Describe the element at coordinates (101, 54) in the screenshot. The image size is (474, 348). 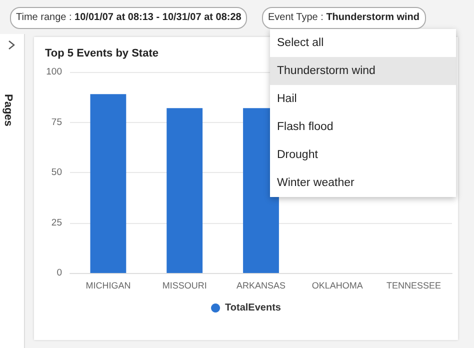
I see `chart-title: Top 5 Events by State` at that location.